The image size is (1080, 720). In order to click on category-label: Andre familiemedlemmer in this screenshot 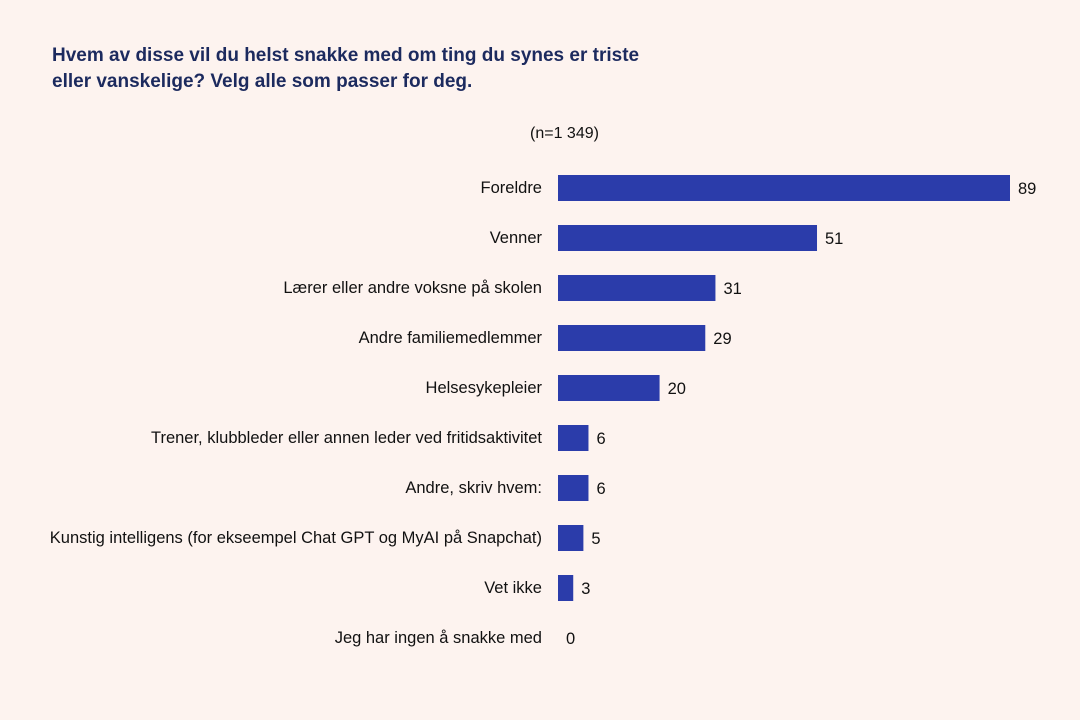, I will do `click(450, 337)`.